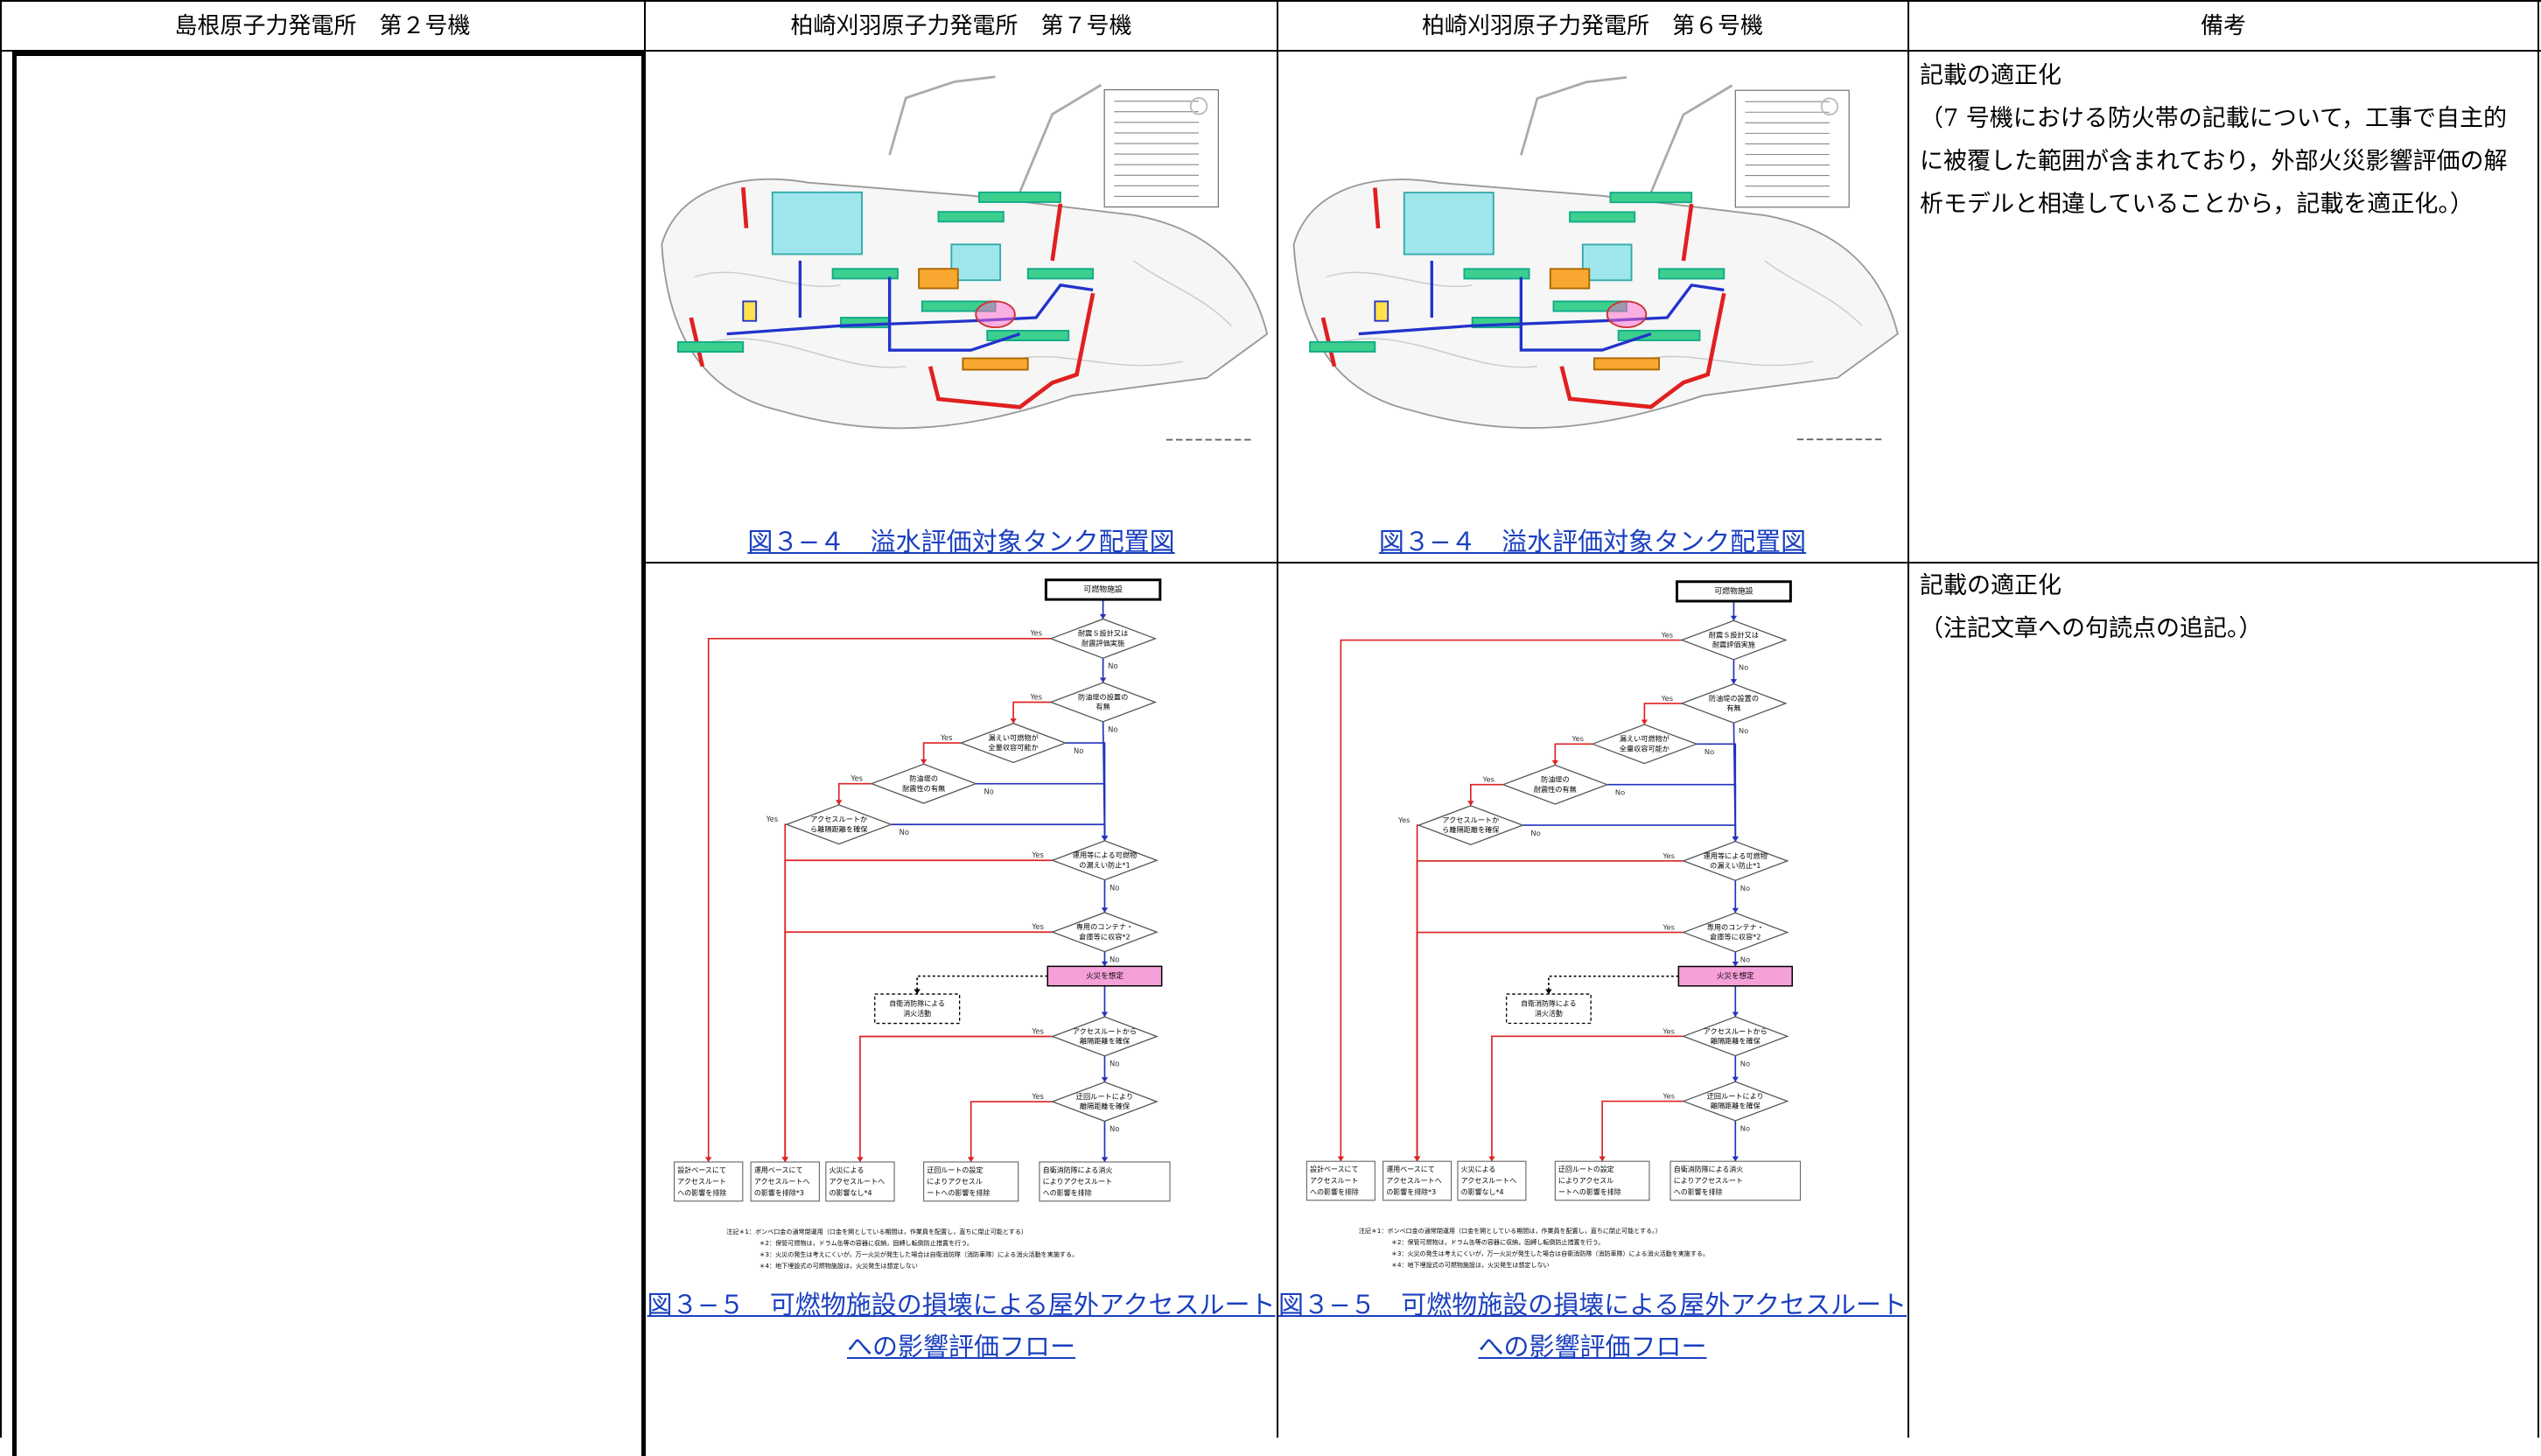 The width and height of the screenshot is (2541, 1456). Describe the element at coordinates (1592, 26) in the screenshot. I see `column-header: 柏崎刈羽原子力発電所 第６号機` at that location.